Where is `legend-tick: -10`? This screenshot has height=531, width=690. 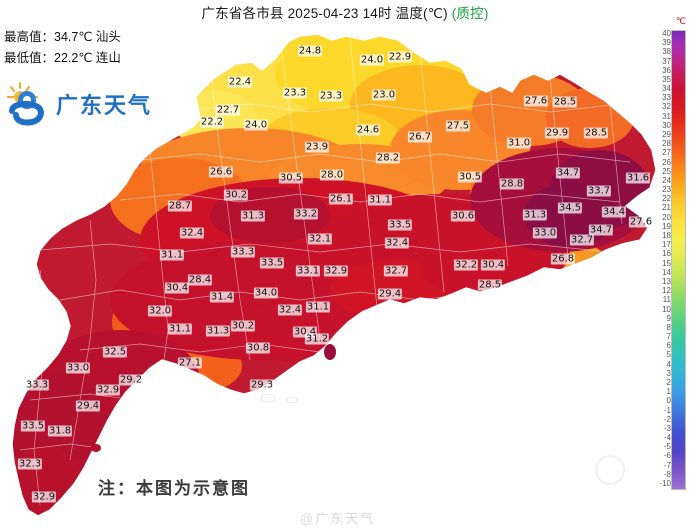 legend-tick: -10 is located at coordinates (665, 483).